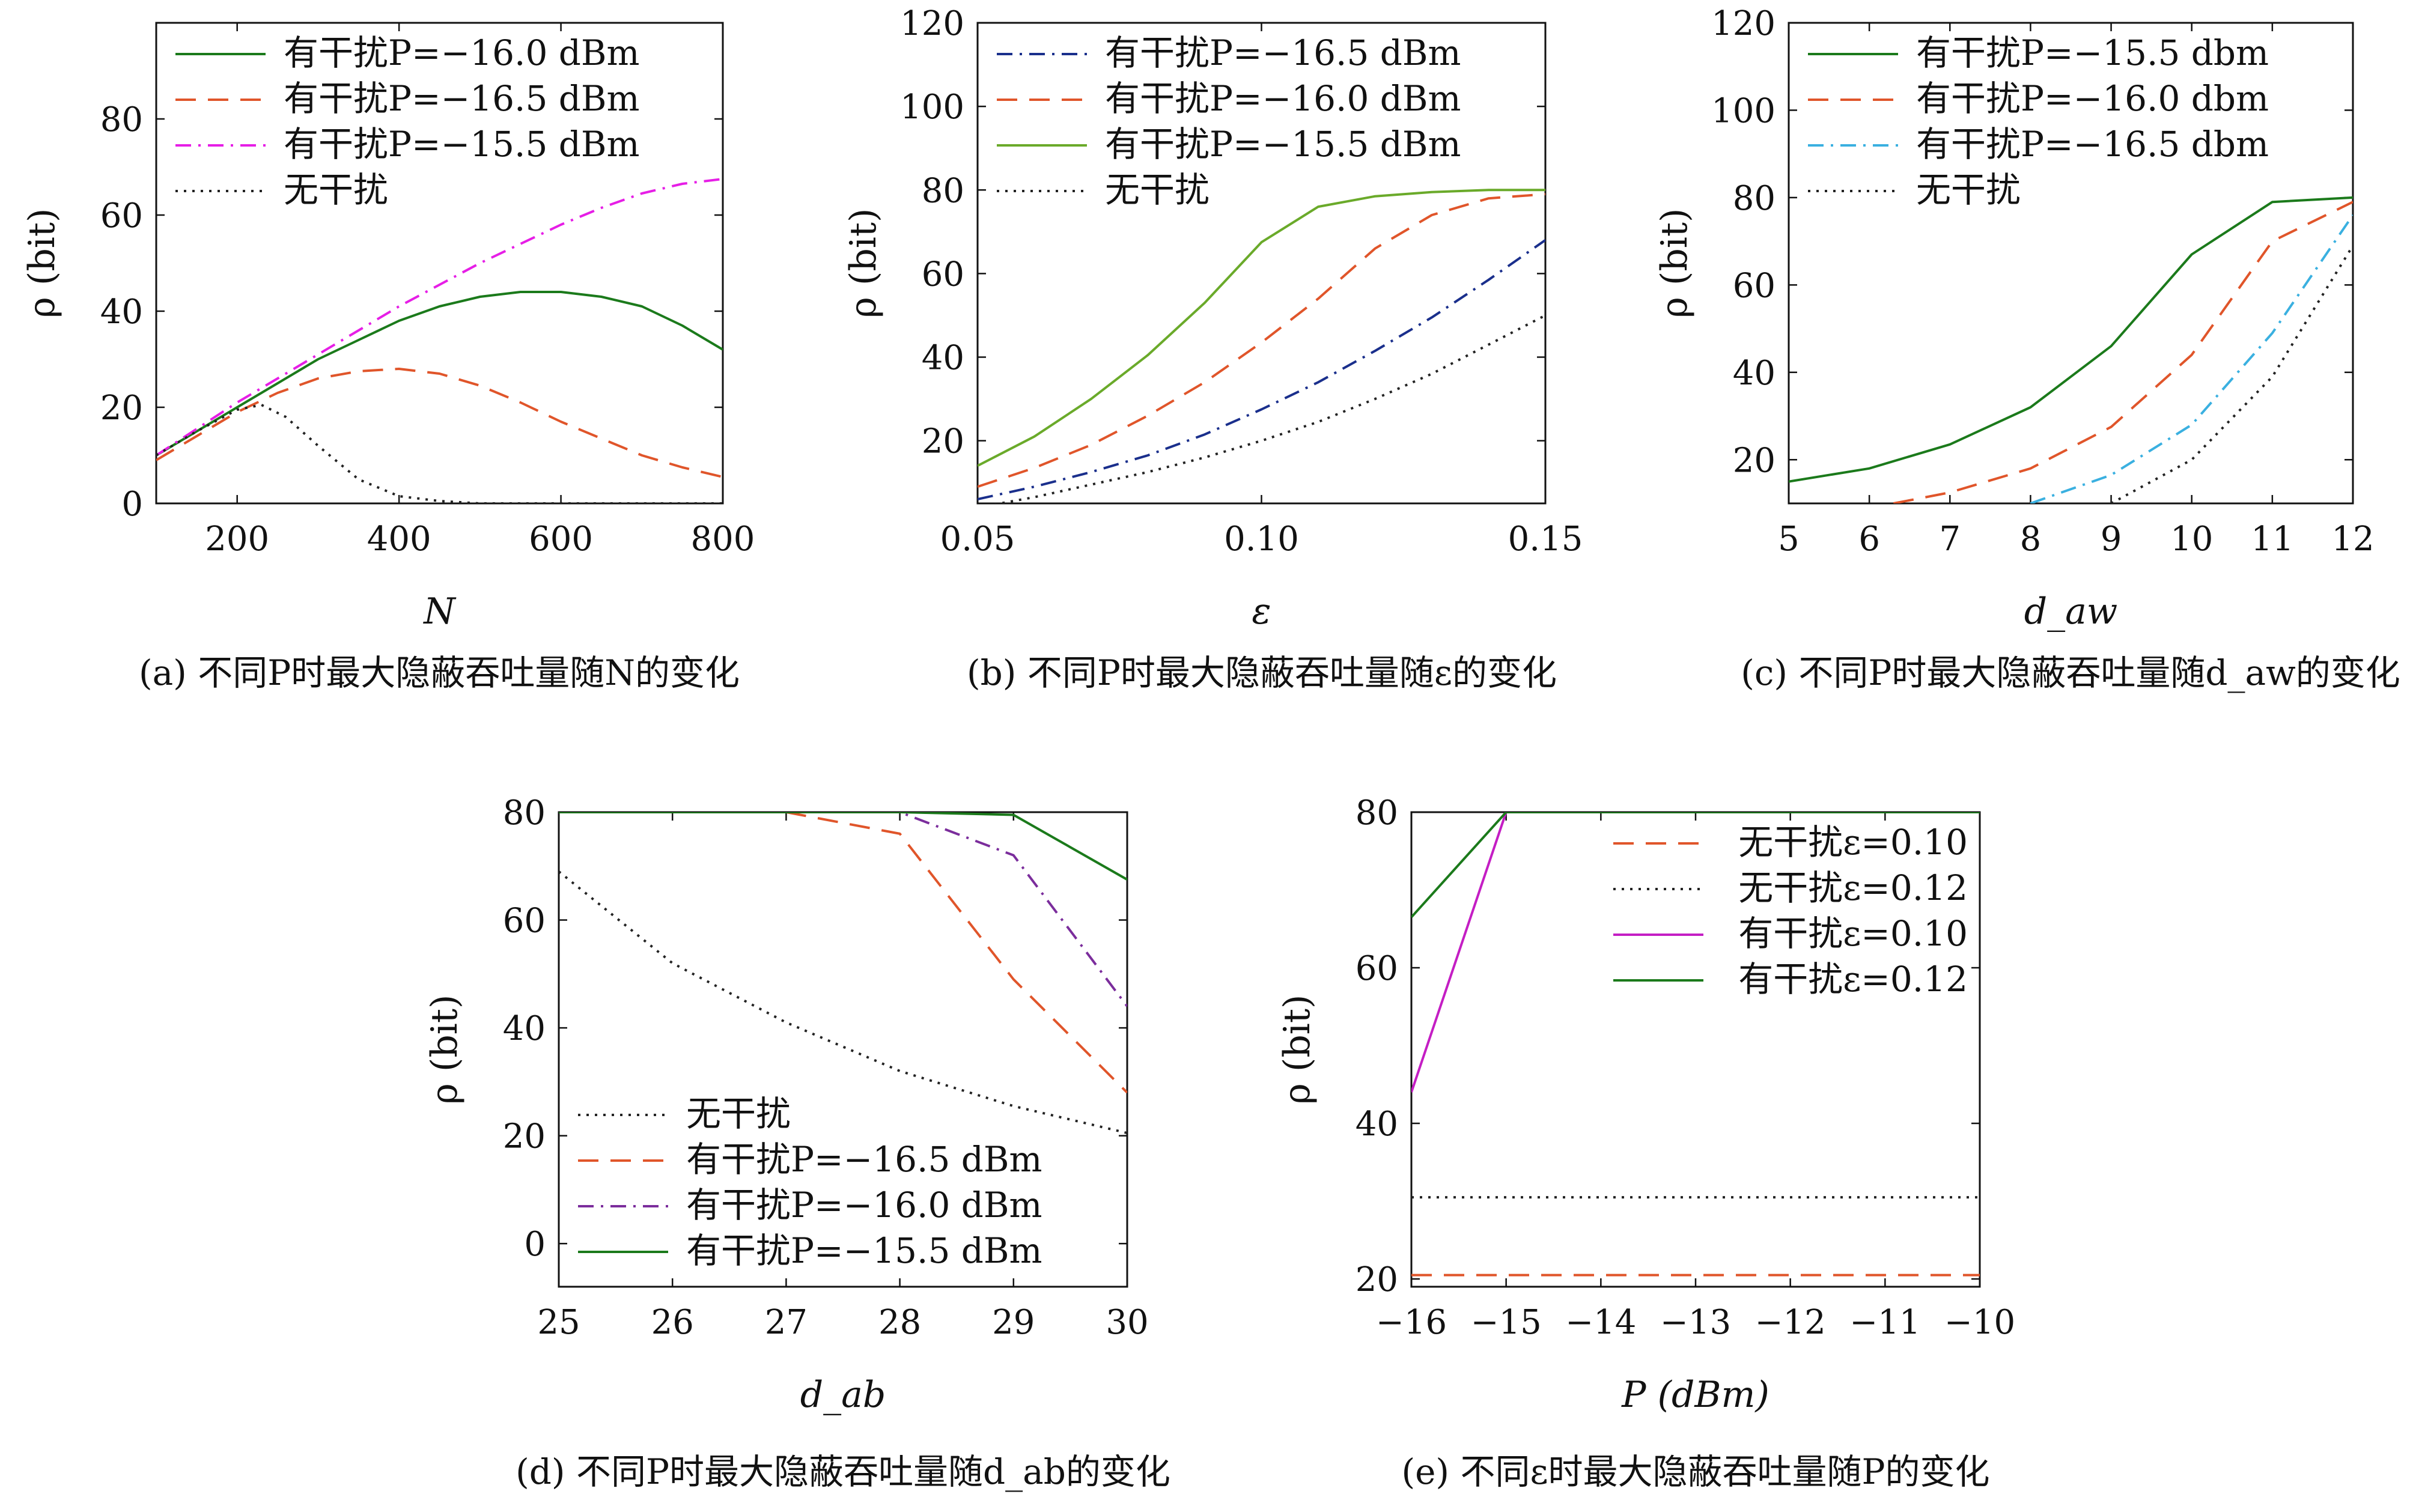  What do you see at coordinates (943, 358) in the screenshot?
I see `y-tick-label-b: 40` at bounding box center [943, 358].